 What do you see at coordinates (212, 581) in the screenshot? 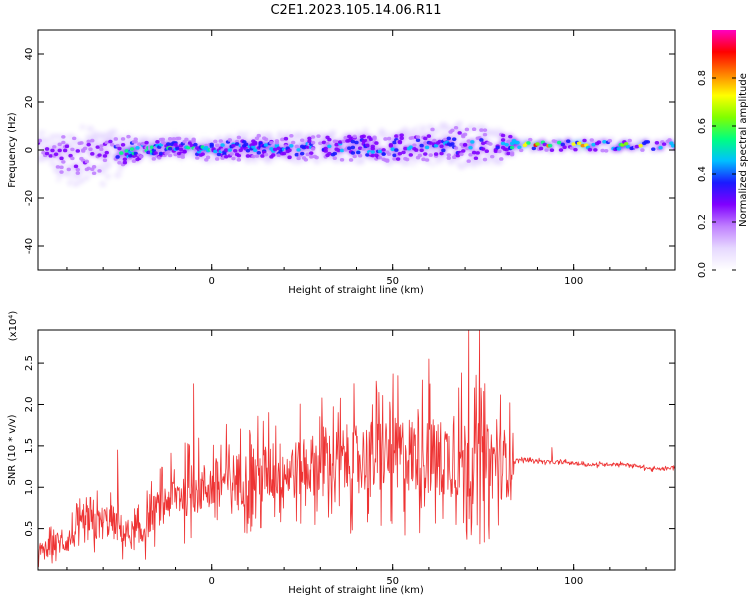
I see `x-tick-label: 0` at bounding box center [212, 581].